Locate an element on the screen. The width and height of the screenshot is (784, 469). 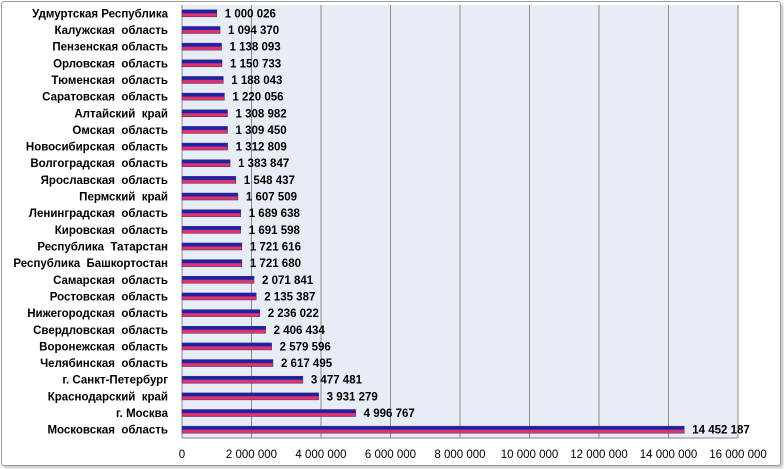
category-label: Самарская область is located at coordinates (110, 281).